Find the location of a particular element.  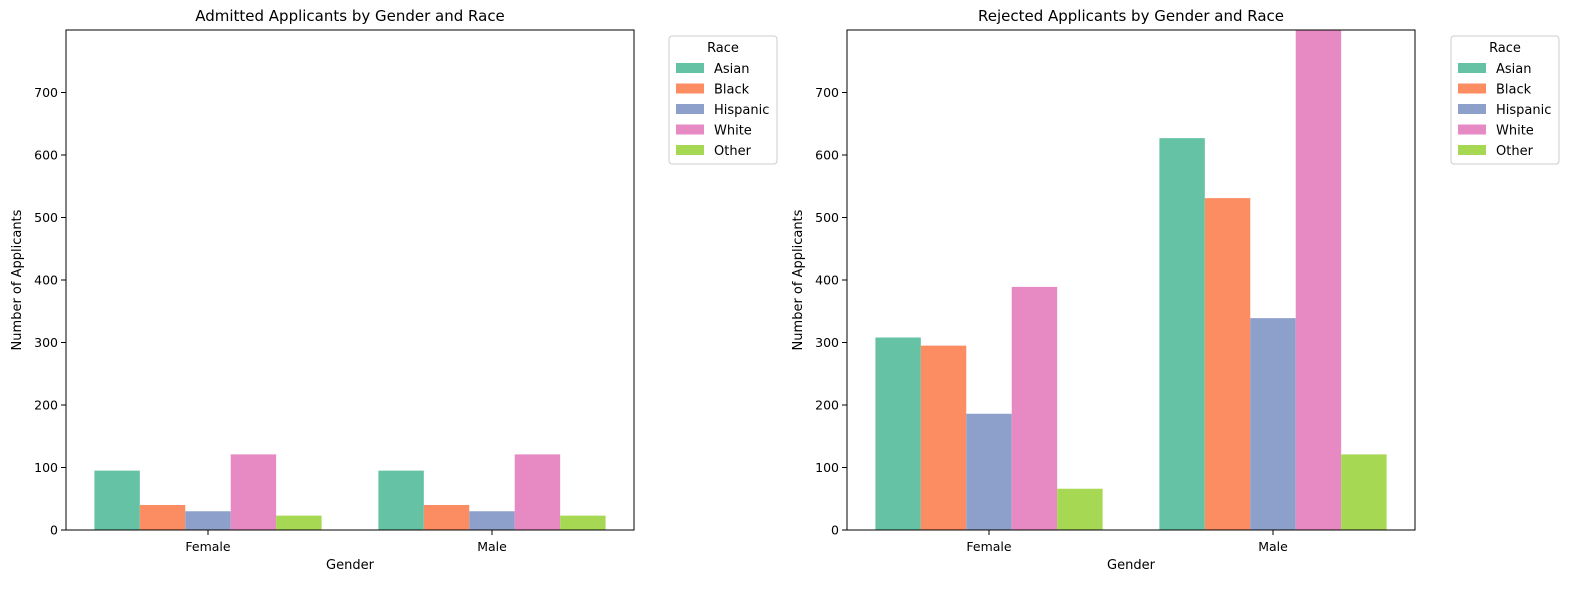

chart-title: Admitted Applicants by Gender and Race is located at coordinates (350, 16).